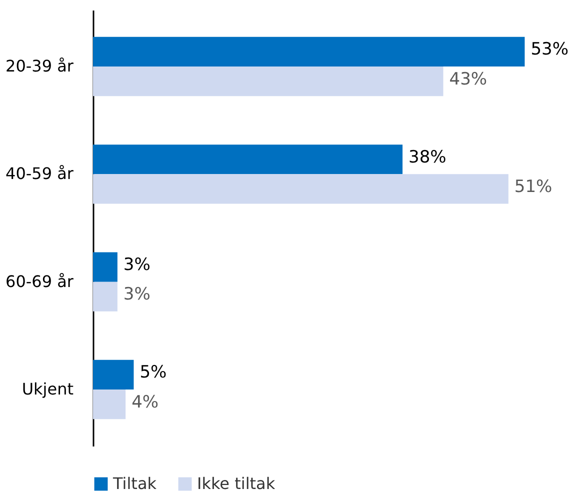 The width and height of the screenshot is (574, 502). What do you see at coordinates (468, 79) in the screenshot?
I see `data-label: 43%` at bounding box center [468, 79].